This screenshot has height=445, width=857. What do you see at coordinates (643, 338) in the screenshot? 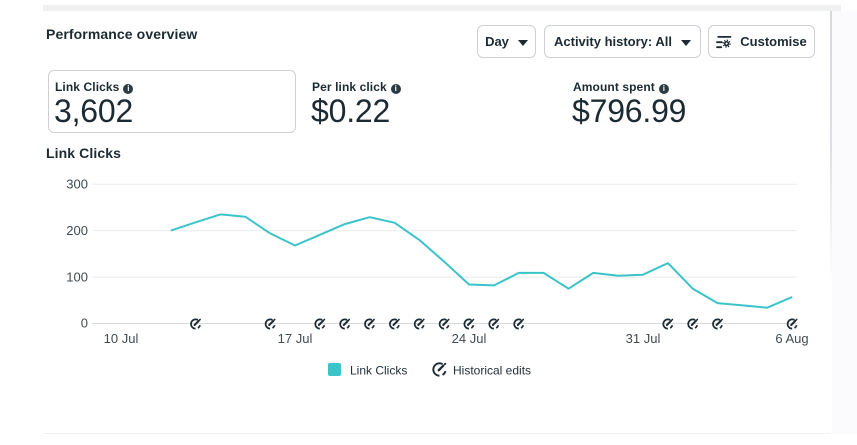
I see `svg-text: 31 Jul` at bounding box center [643, 338].